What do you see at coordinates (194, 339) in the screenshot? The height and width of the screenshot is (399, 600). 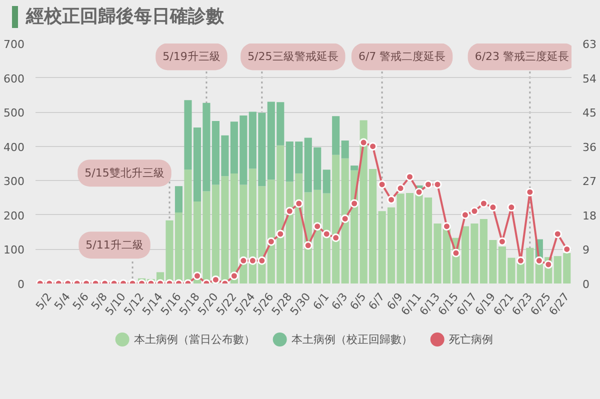 I see `legend-label: 本土病例（當日公布數）` at bounding box center [194, 339].